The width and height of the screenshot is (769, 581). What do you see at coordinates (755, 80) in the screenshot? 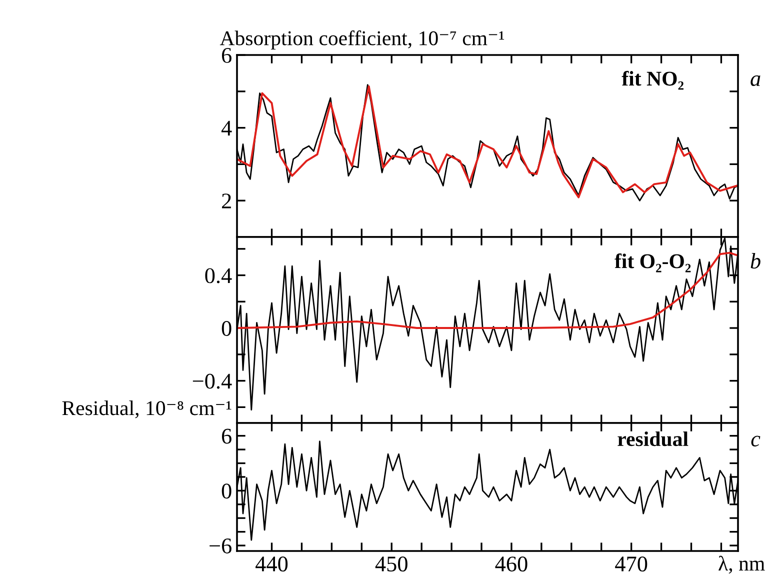
I see `text: a` at bounding box center [755, 80].